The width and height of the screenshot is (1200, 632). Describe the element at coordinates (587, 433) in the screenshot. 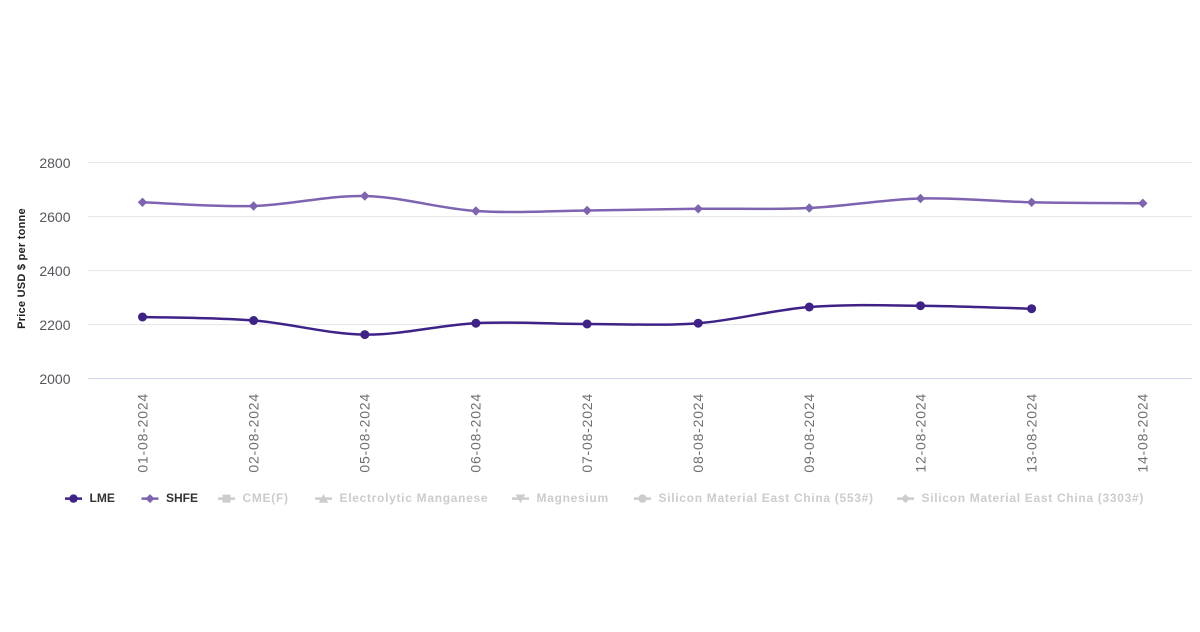

I see `svg-text: 07-08-2024` at that location.